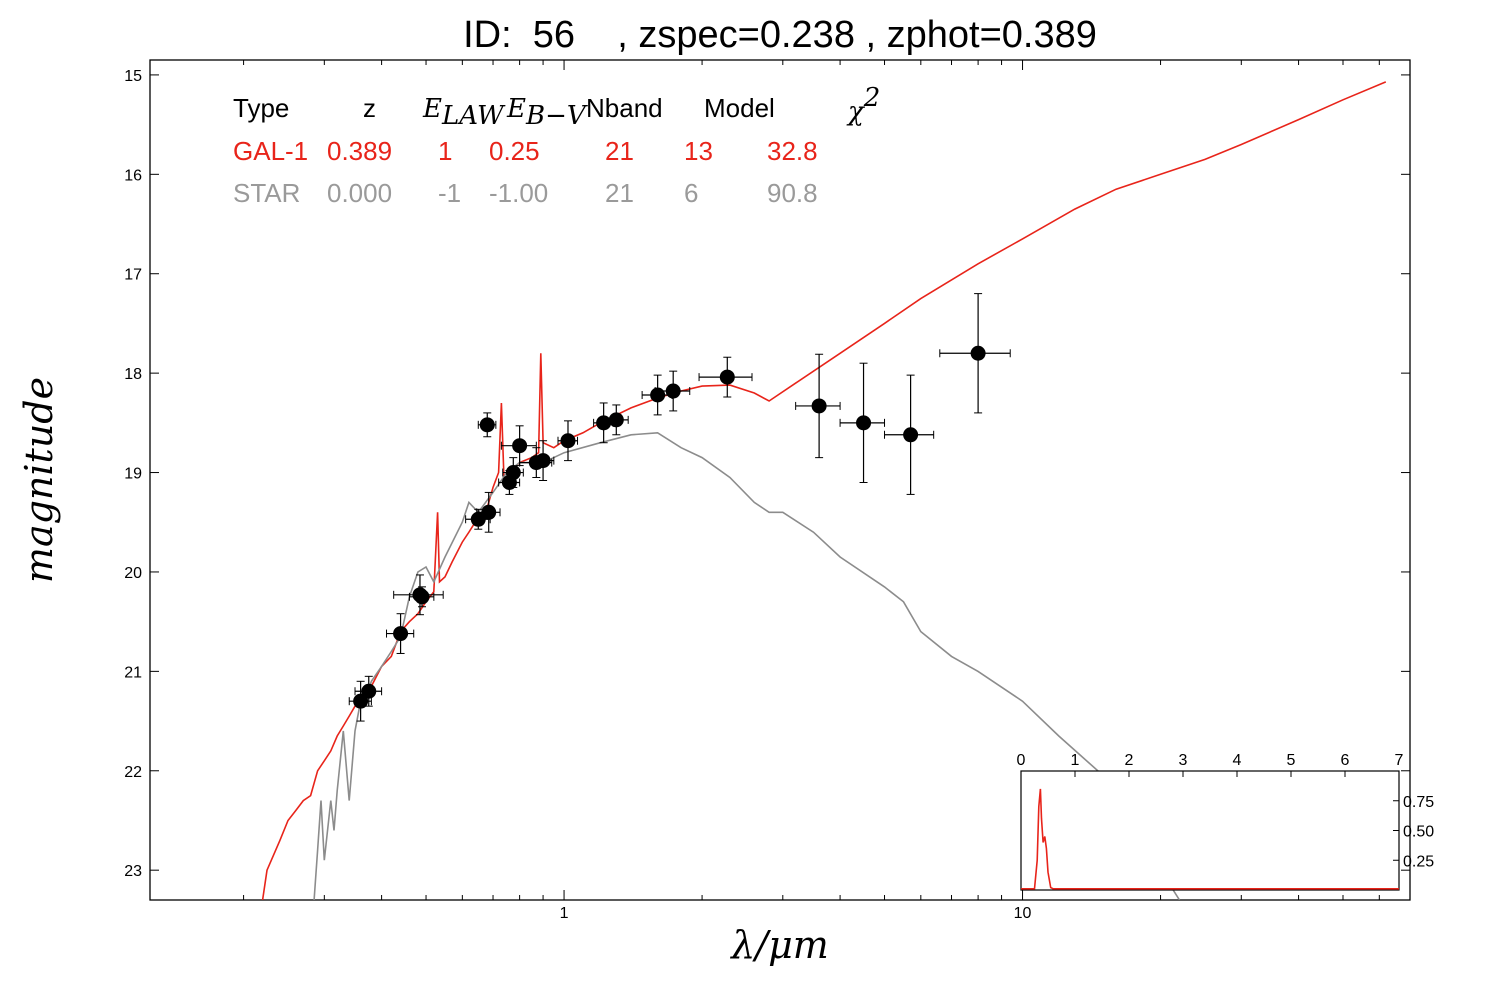 Image resolution: width=1500 pixels, height=1000 pixels. What do you see at coordinates (1210, 839) in the screenshot?
I see `pdz-curve` at bounding box center [1210, 839].